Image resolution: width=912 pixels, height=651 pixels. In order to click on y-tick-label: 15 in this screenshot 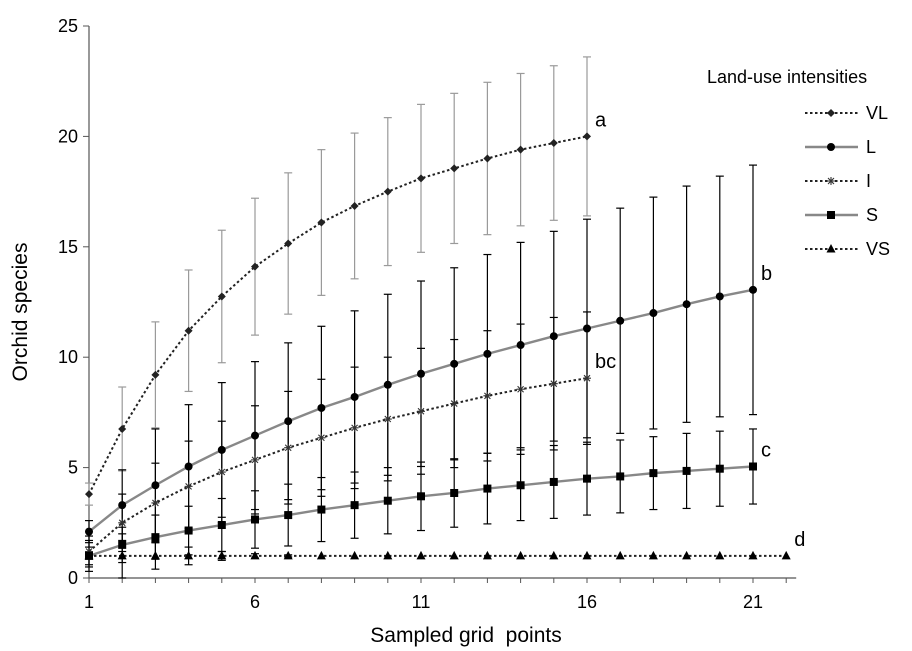, I will do `click(68, 247)`.